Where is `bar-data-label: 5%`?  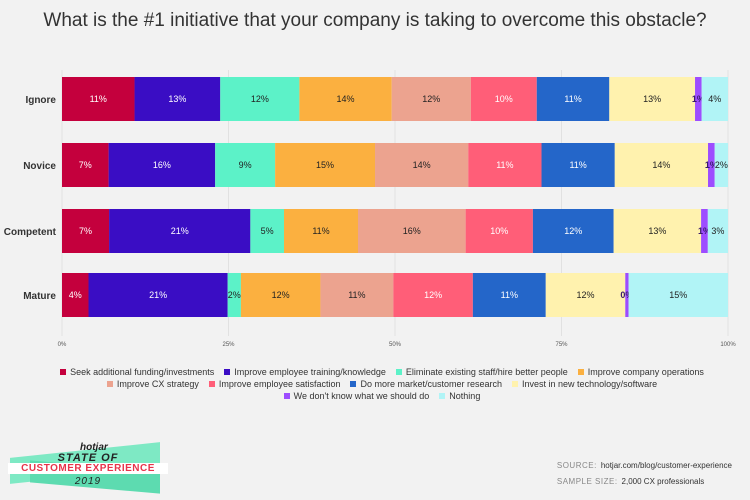
bar-data-label: 5% is located at coordinates (267, 231).